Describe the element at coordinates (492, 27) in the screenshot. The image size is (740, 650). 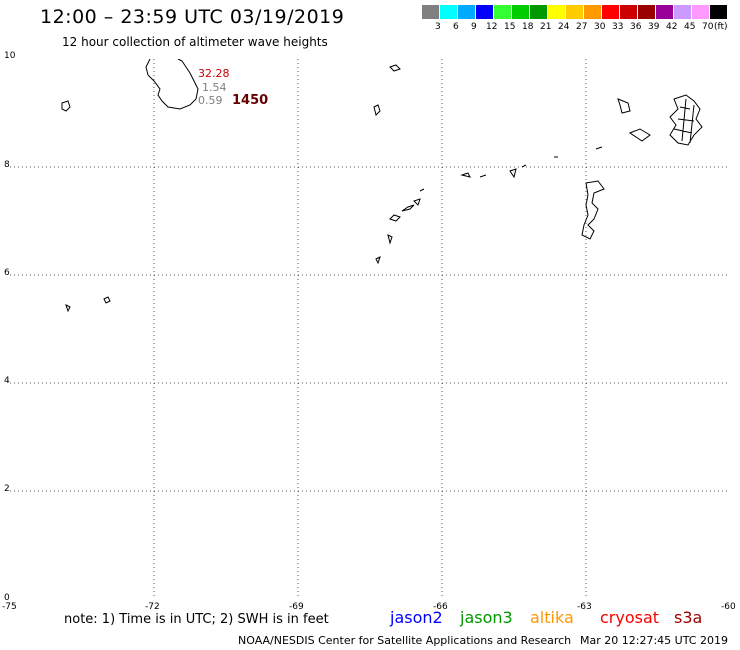
I see `scale-label: 12` at that location.